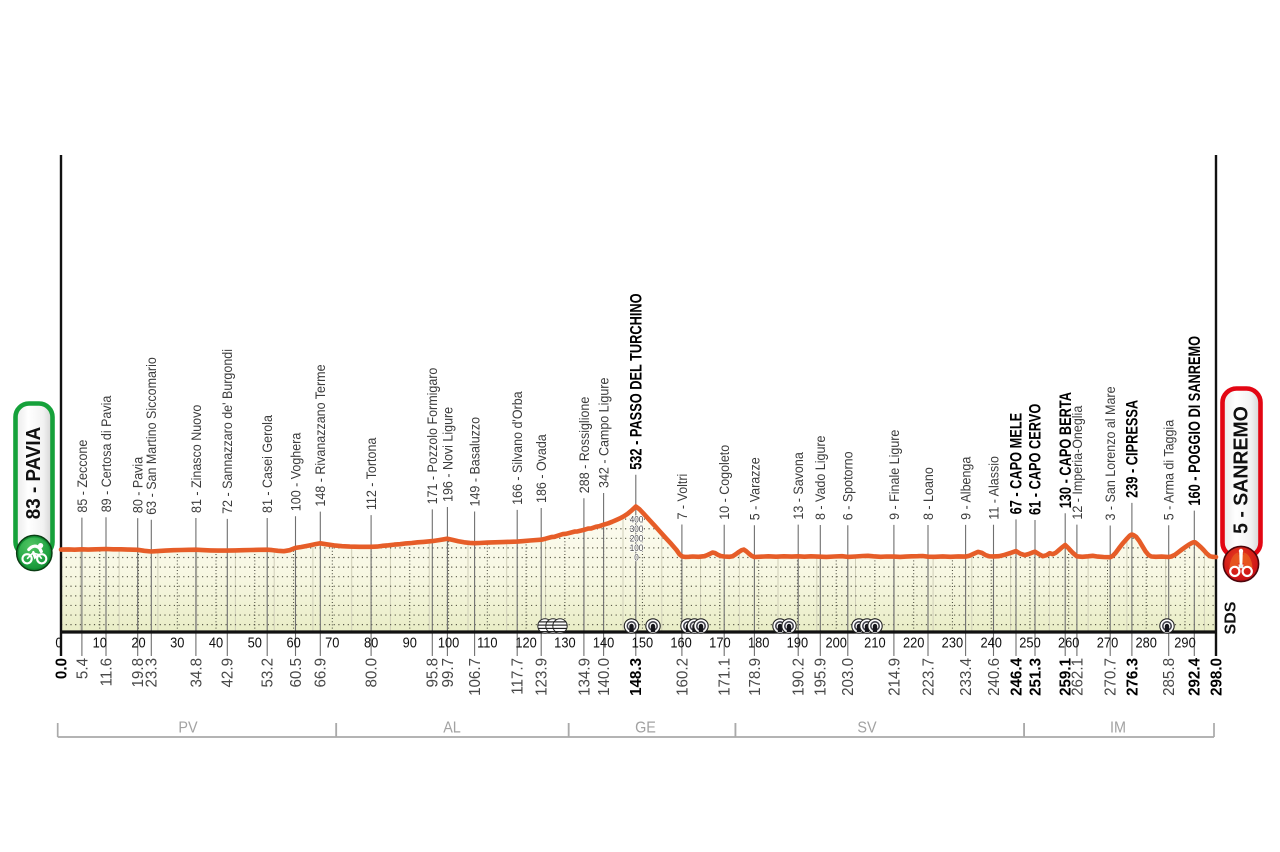 This screenshot has height=852, width=1280. Describe the element at coordinates (914, 643) in the screenshot. I see `svg-text: 220` at that location.